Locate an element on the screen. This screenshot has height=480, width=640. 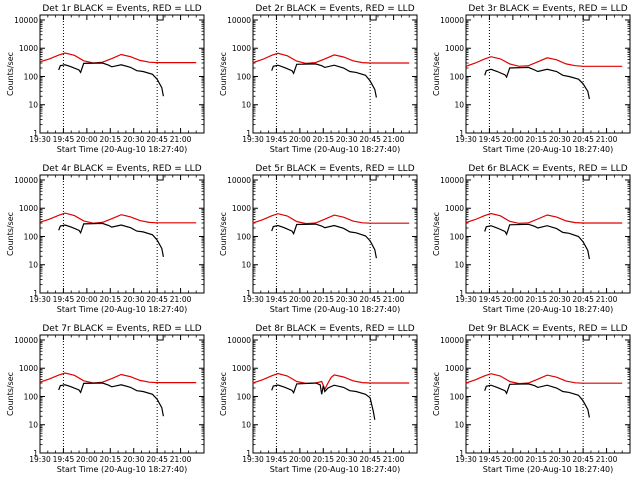
panel-title: Det 7r BLACK = Events, RED = LLD is located at coordinates (121, 329).